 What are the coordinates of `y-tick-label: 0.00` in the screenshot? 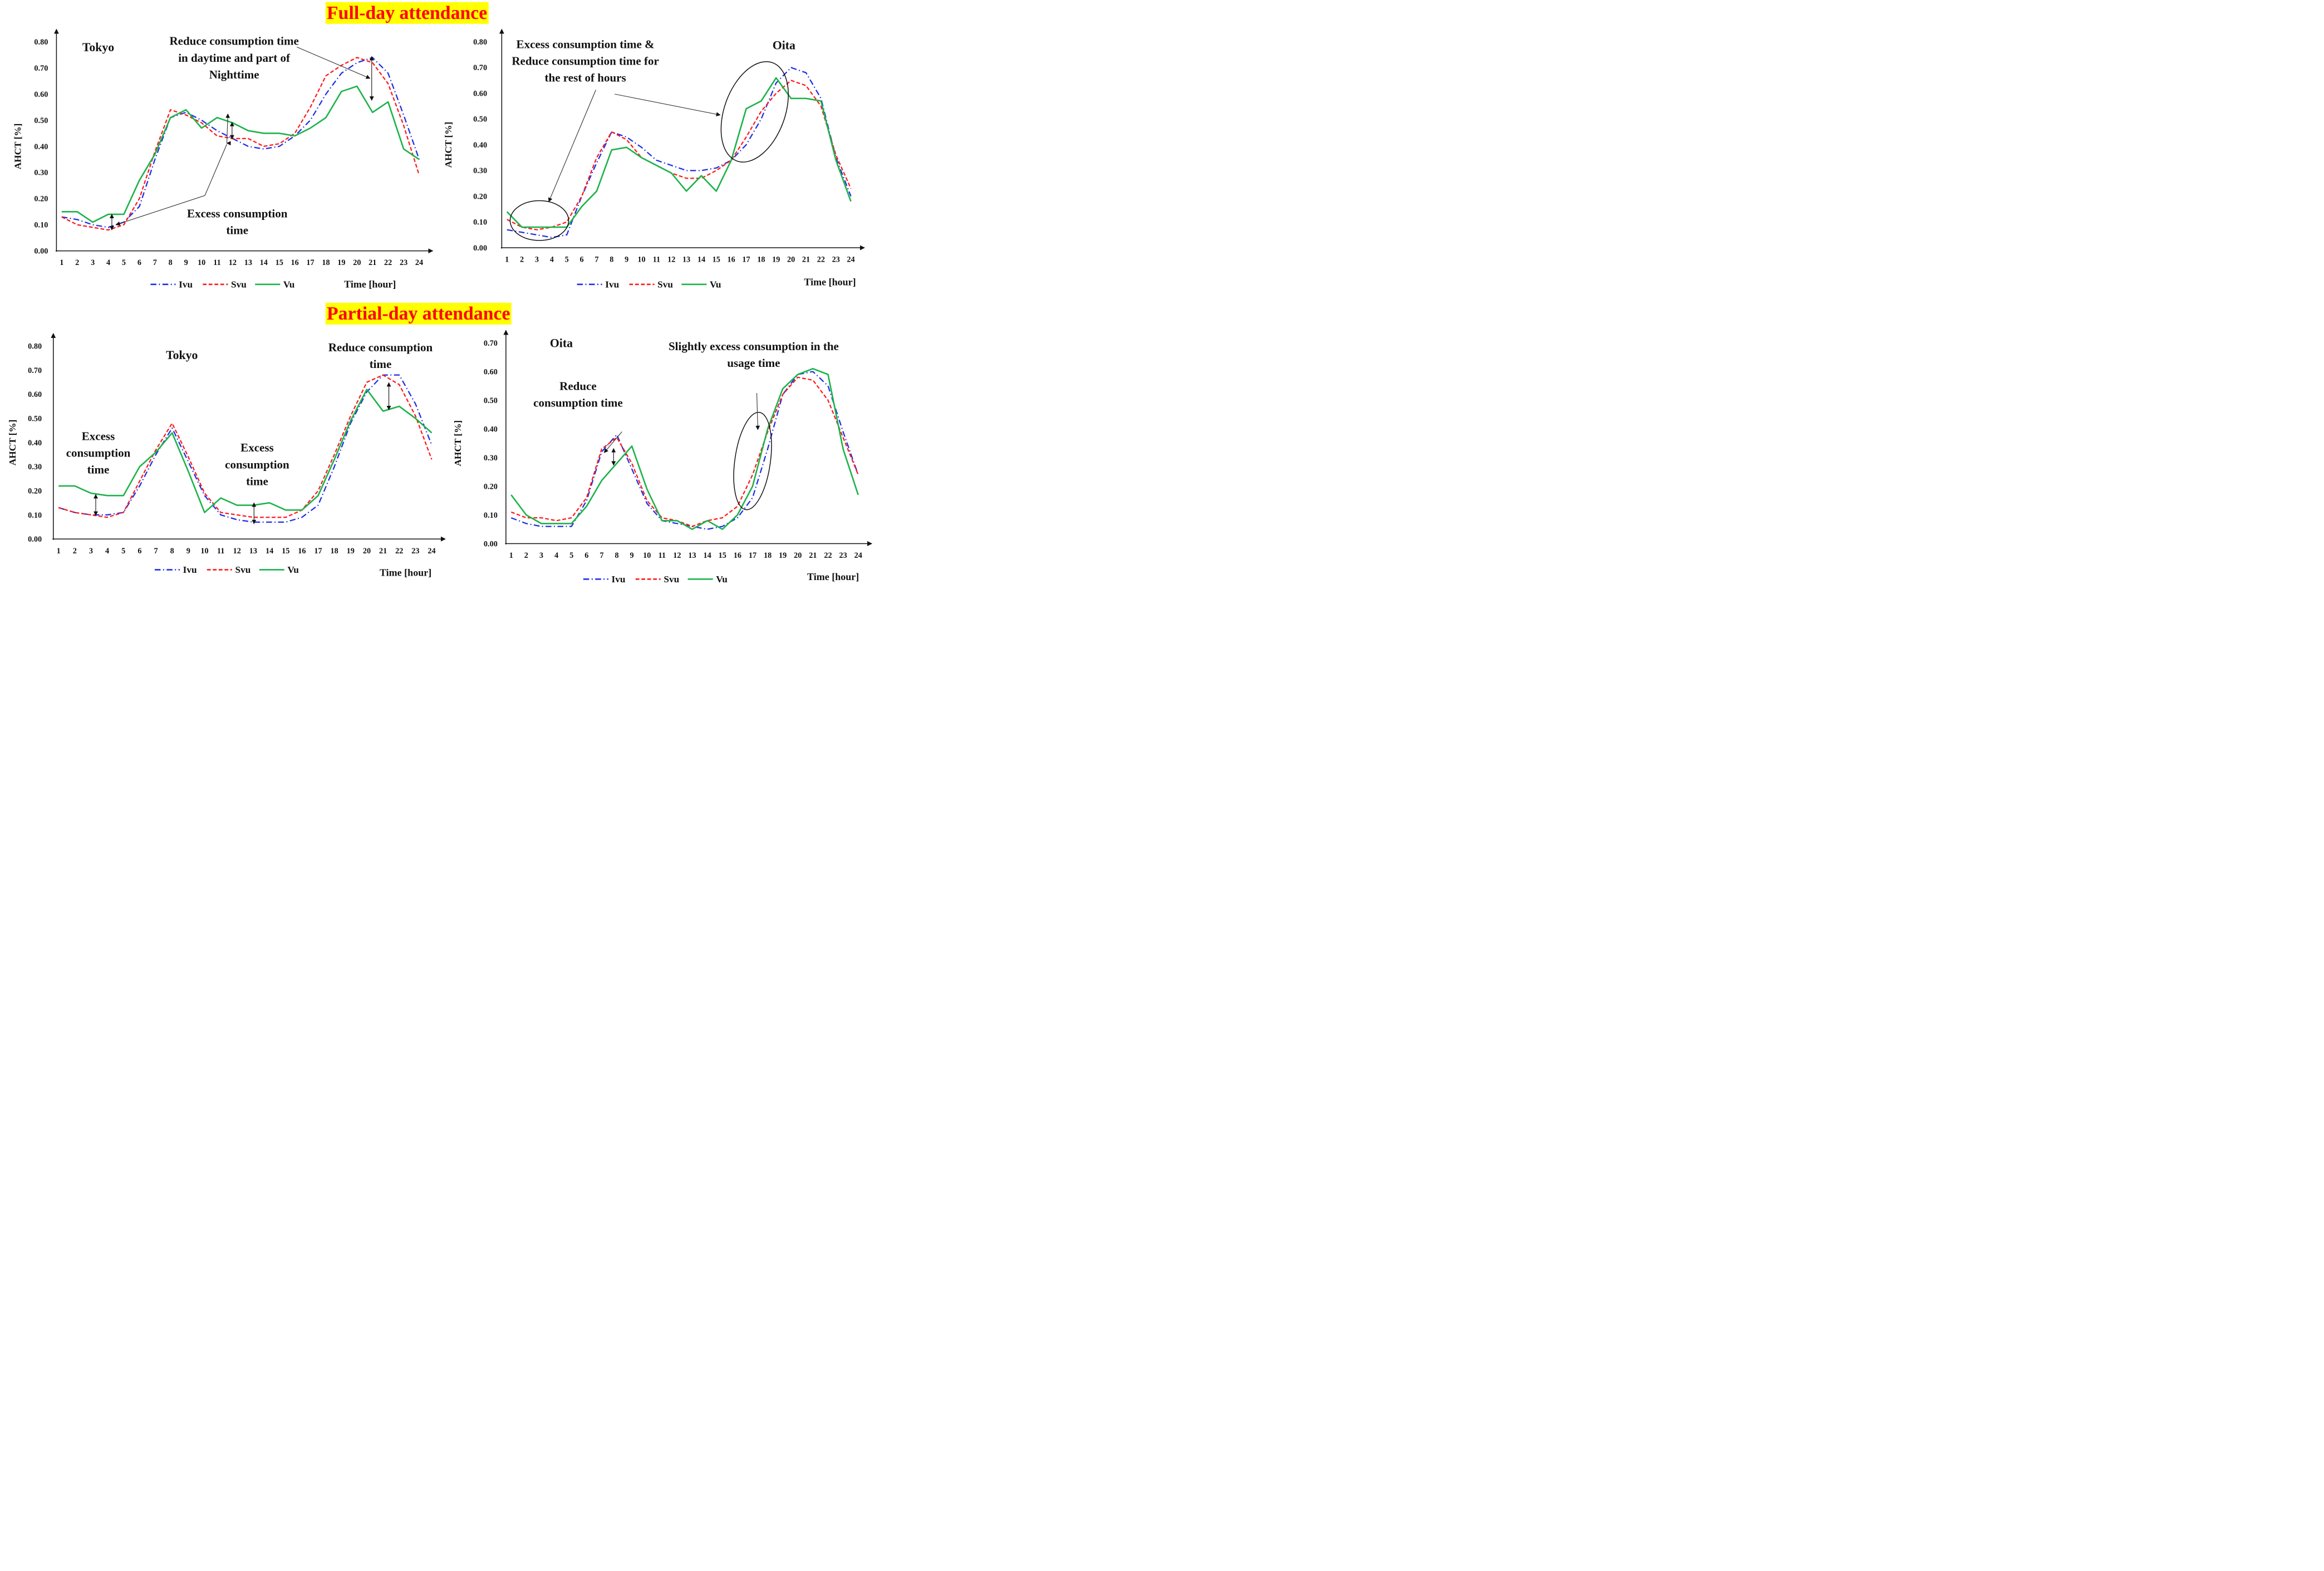 It's located at (35, 539).